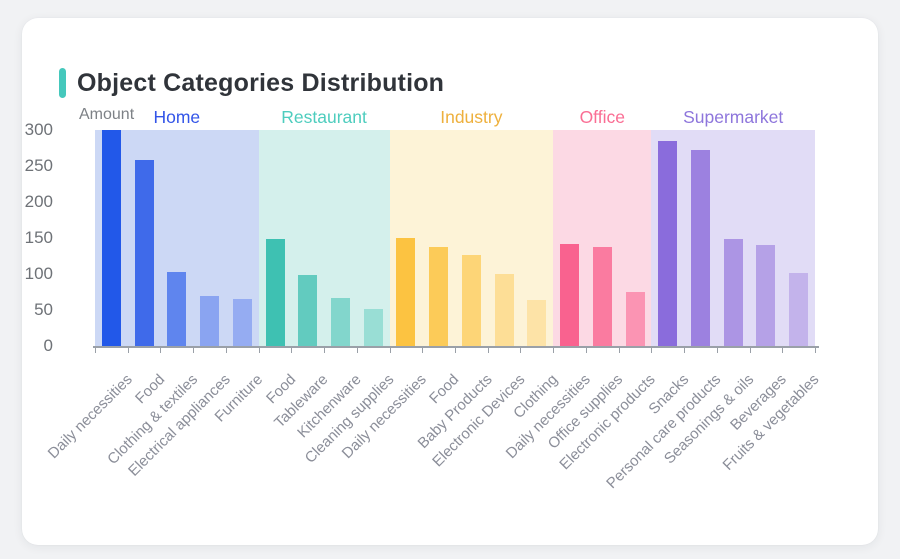 This screenshot has height=559, width=900. What do you see at coordinates (504, 310) in the screenshot?
I see `bar-industry-electronic-devices` at bounding box center [504, 310].